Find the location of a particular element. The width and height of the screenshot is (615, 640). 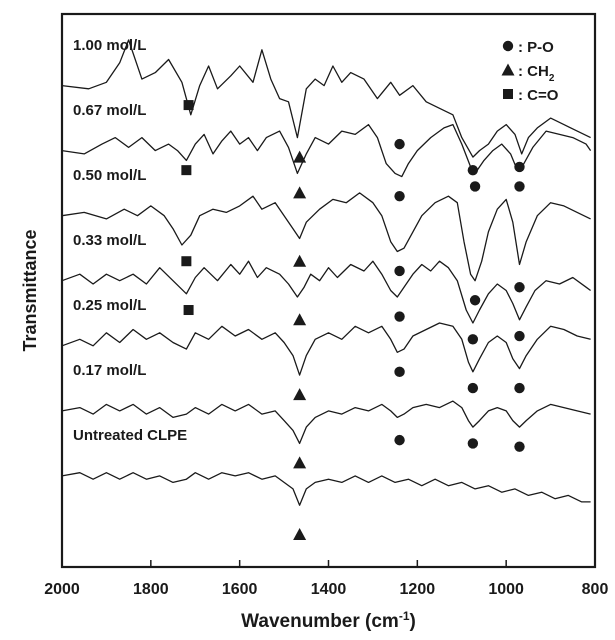

x-tick-label: 1600 is located at coordinates (240, 589).